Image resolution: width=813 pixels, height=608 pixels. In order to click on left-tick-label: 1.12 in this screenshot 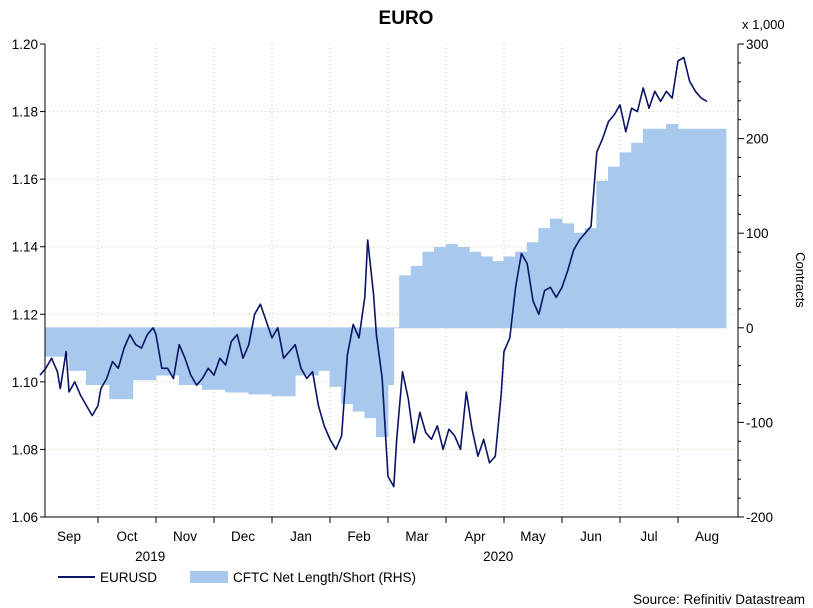, I will do `click(25, 314)`.